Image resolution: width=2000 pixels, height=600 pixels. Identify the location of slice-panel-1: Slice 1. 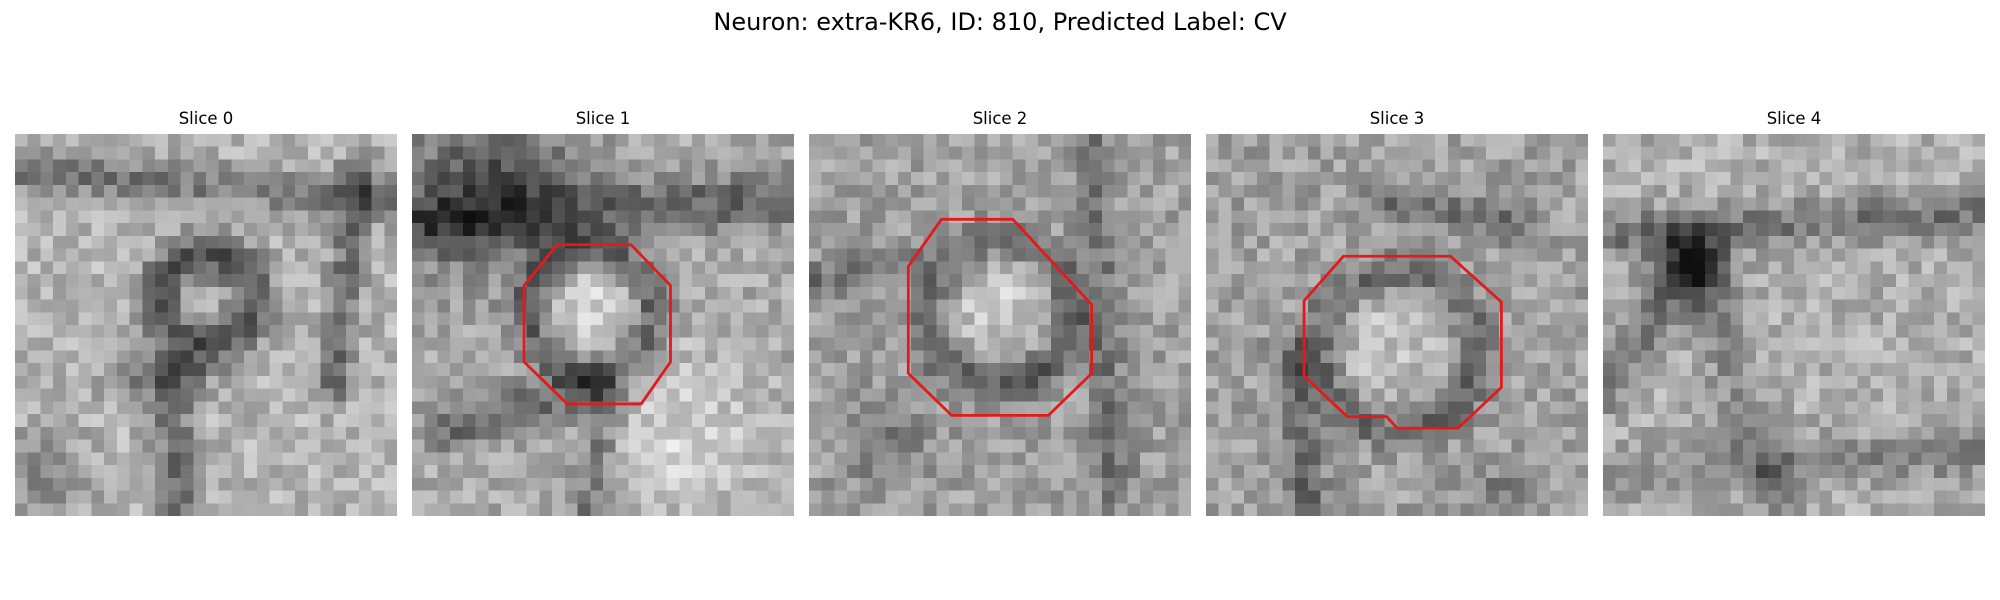
(603, 312).